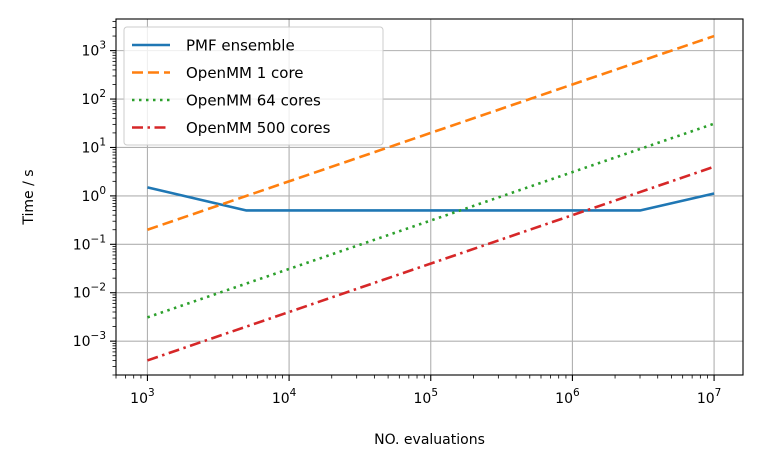 The image size is (778, 468). I want to click on x-tick-exponent: 4, so click(293, 393).